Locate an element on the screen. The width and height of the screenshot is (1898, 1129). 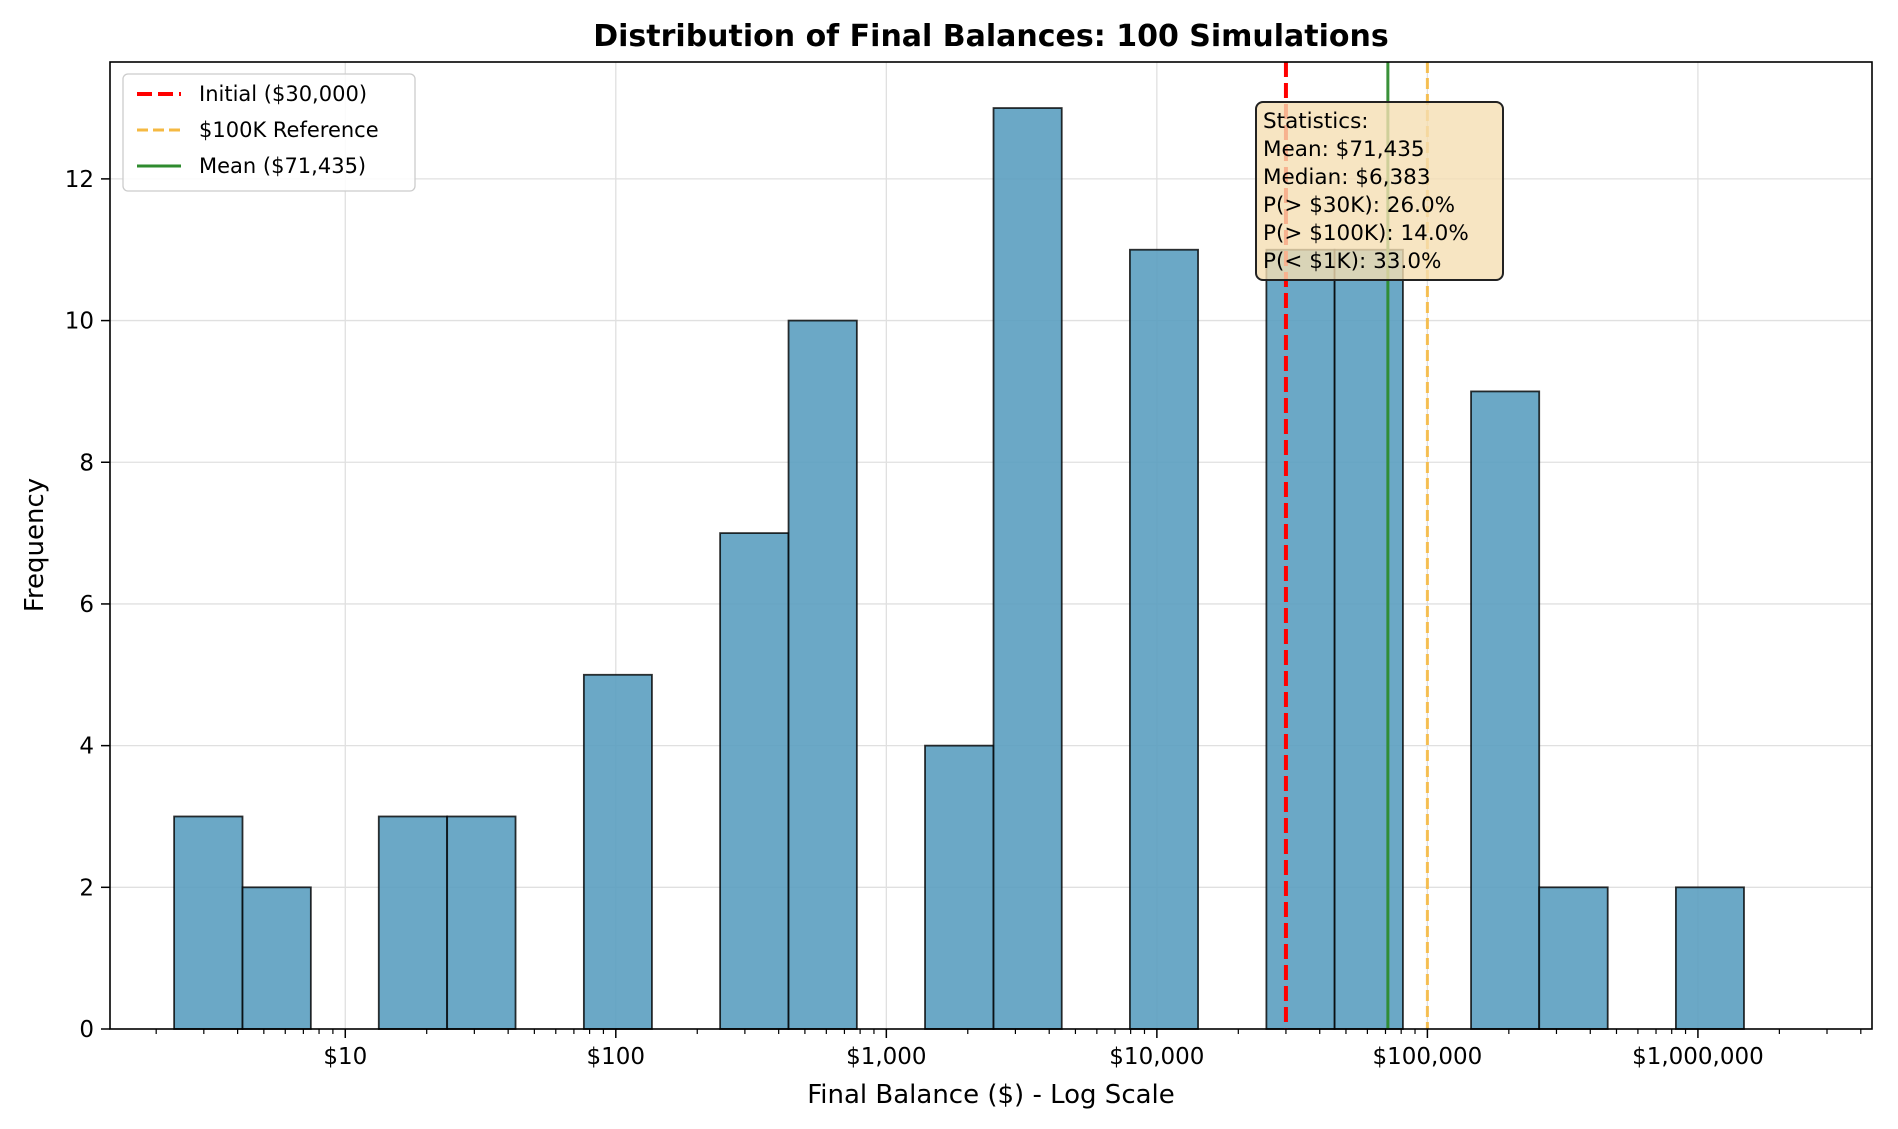
x-tick-label-4: $100,000 is located at coordinates (1428, 1057).